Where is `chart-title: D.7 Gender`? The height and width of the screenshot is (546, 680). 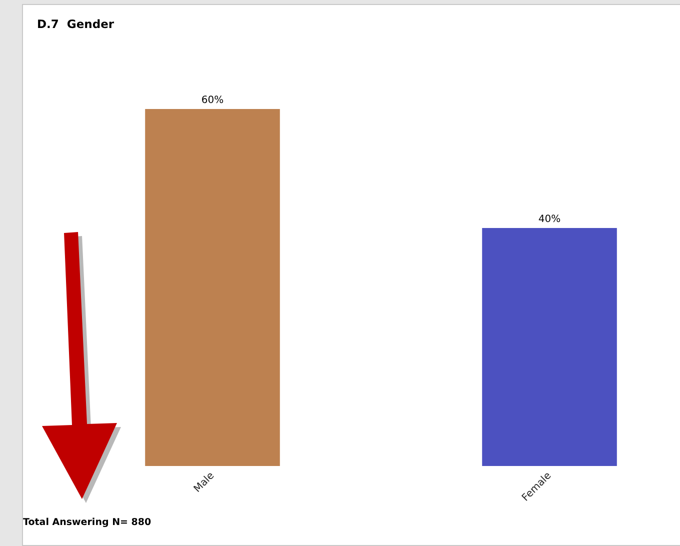 chart-title: D.7 Gender is located at coordinates (75, 24).